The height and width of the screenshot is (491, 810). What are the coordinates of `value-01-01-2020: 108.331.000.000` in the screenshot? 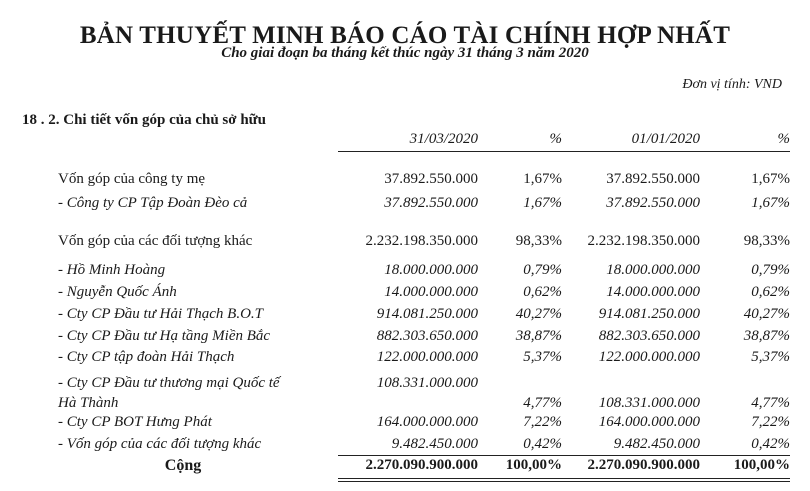 It's located at (649, 403).